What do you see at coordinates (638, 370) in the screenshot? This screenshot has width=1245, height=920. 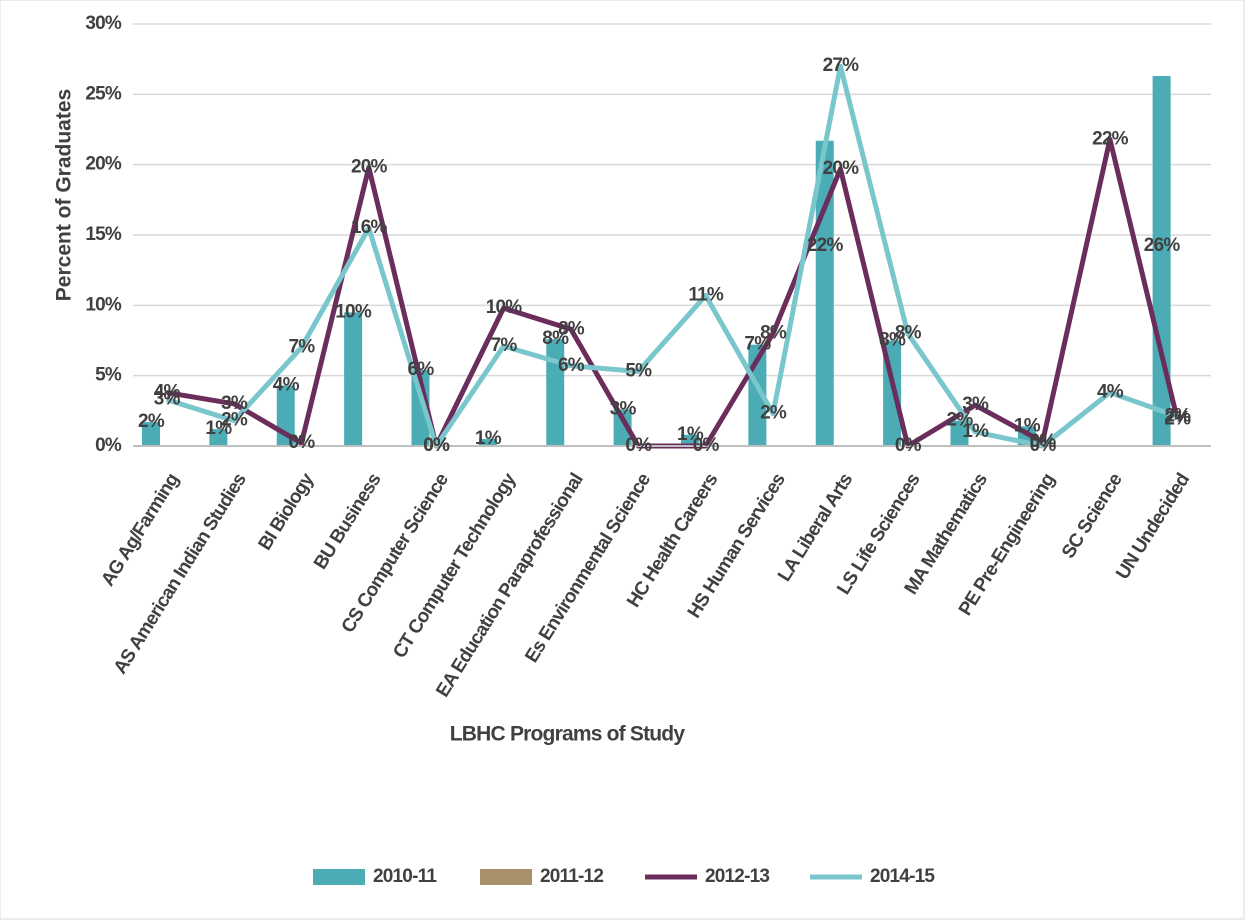 I see `data-label: 5%` at bounding box center [638, 370].